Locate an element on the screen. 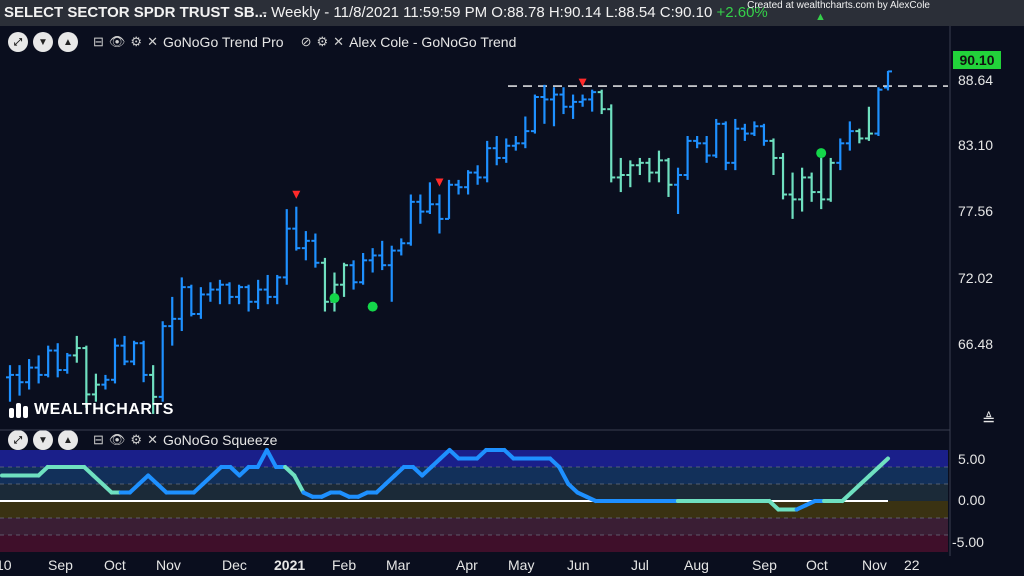  x-tick: Dec is located at coordinates (234, 565).